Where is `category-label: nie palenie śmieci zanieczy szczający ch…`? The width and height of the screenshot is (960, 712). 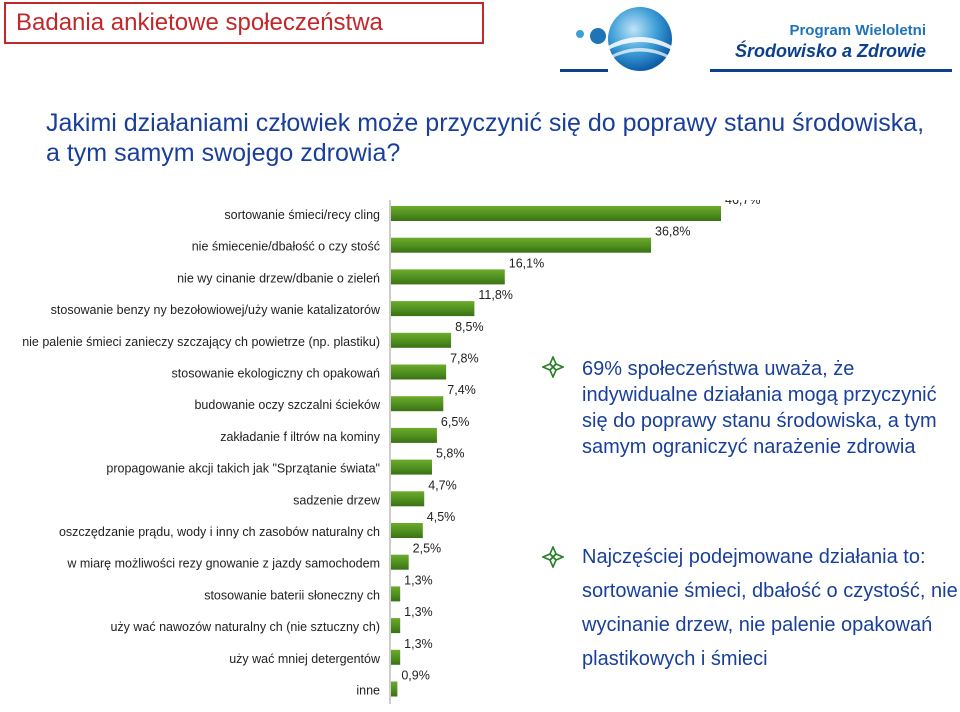
category-label: nie palenie śmieci zanieczy szczający ch… is located at coordinates (201, 342).